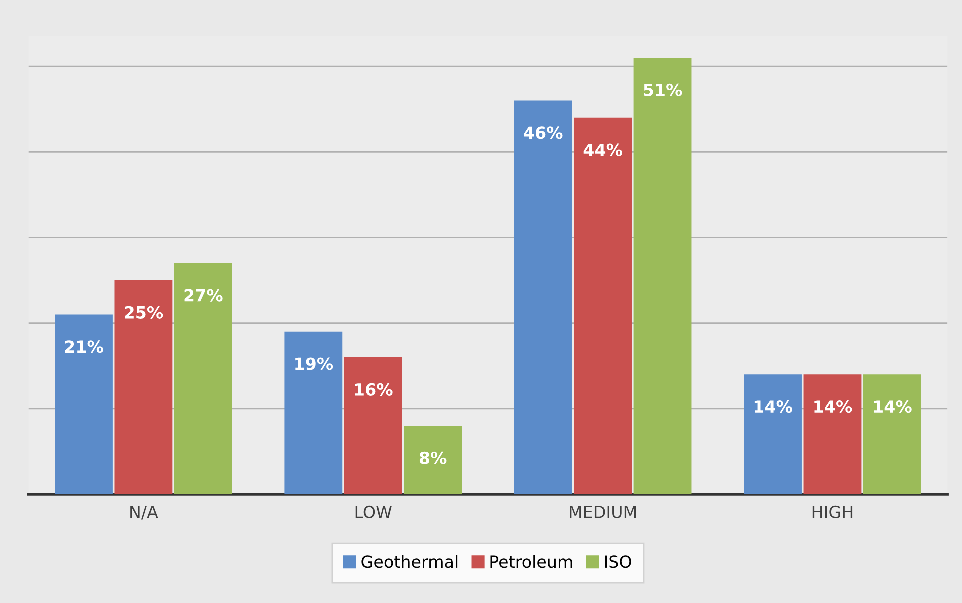 The height and width of the screenshot is (603, 962). Describe the element at coordinates (144, 312) in the screenshot. I see `data-label: 25%` at that location.